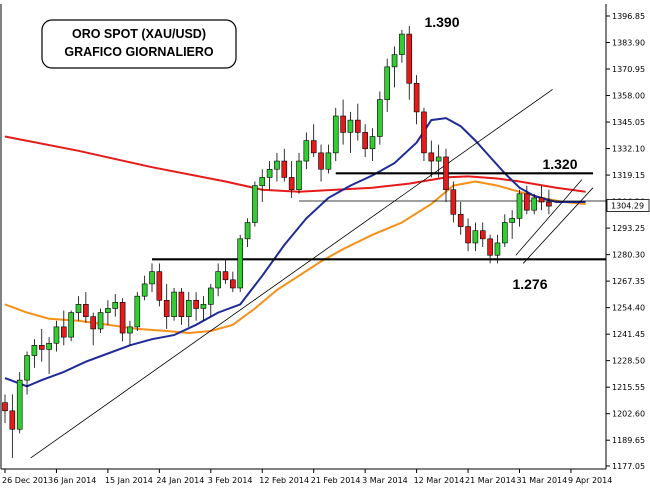  I want to click on chart-title-line-1: ORO SPOT (XAU/USD), so click(139, 34).